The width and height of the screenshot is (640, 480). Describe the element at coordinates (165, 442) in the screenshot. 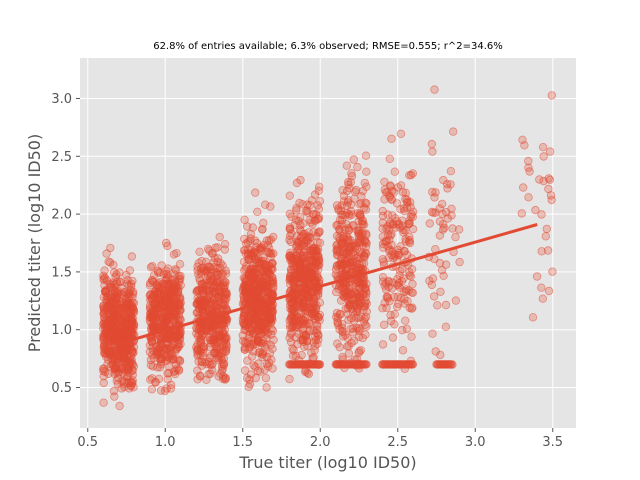

I see `x-tick-label: 1.0` at that location.